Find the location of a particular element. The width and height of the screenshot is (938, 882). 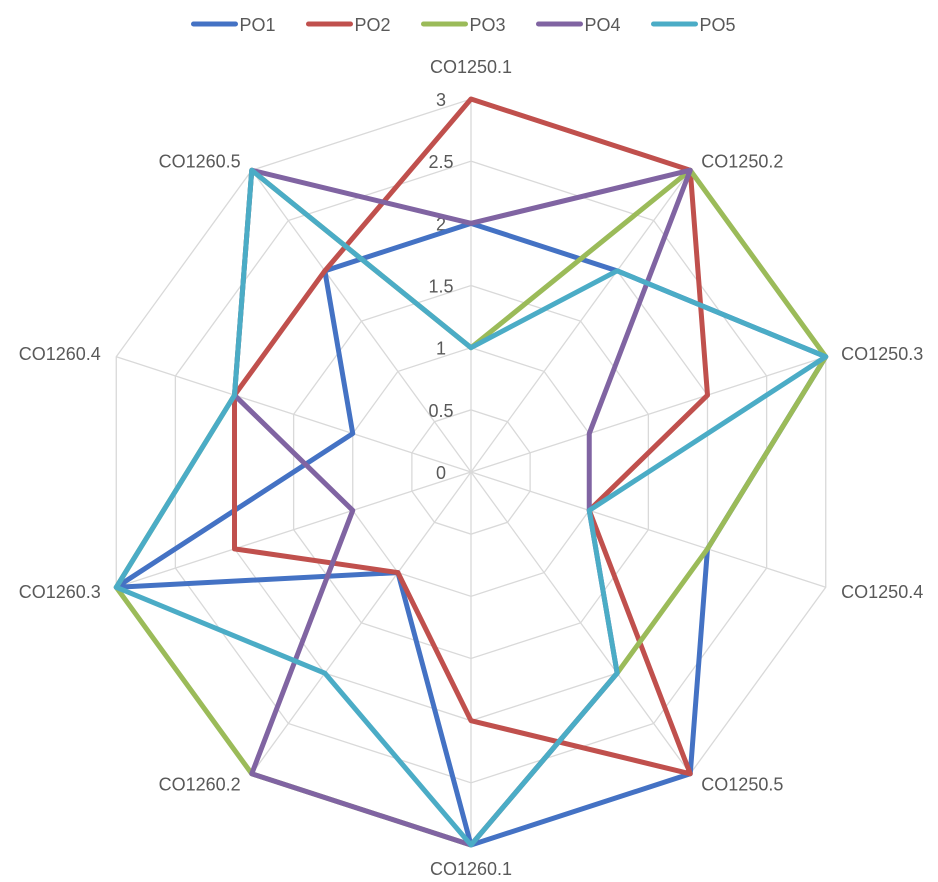

legend: PO1 PO2 PO3 PO4 PO5 is located at coordinates (463, 25).